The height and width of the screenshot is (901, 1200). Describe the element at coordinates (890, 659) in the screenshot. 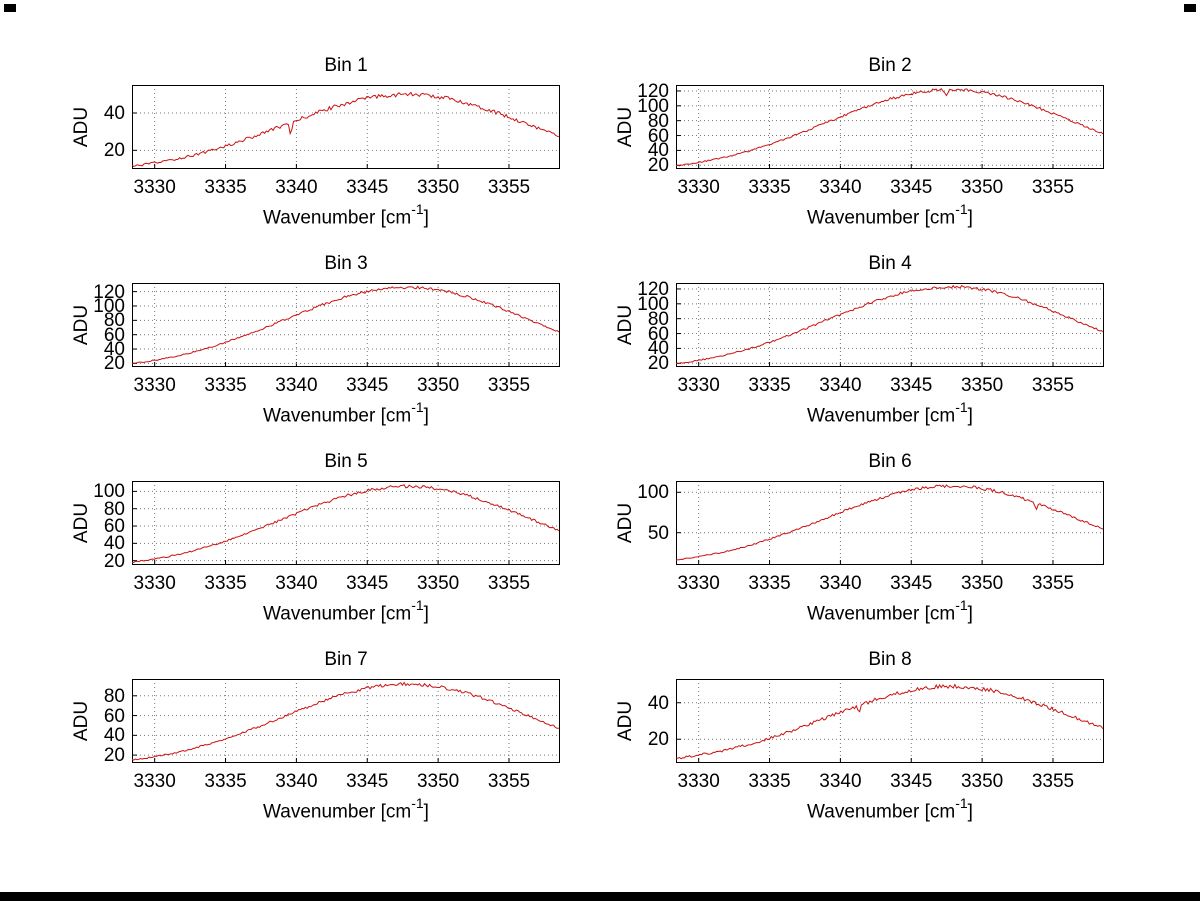

I see `plot-title: Bin 8` at that location.